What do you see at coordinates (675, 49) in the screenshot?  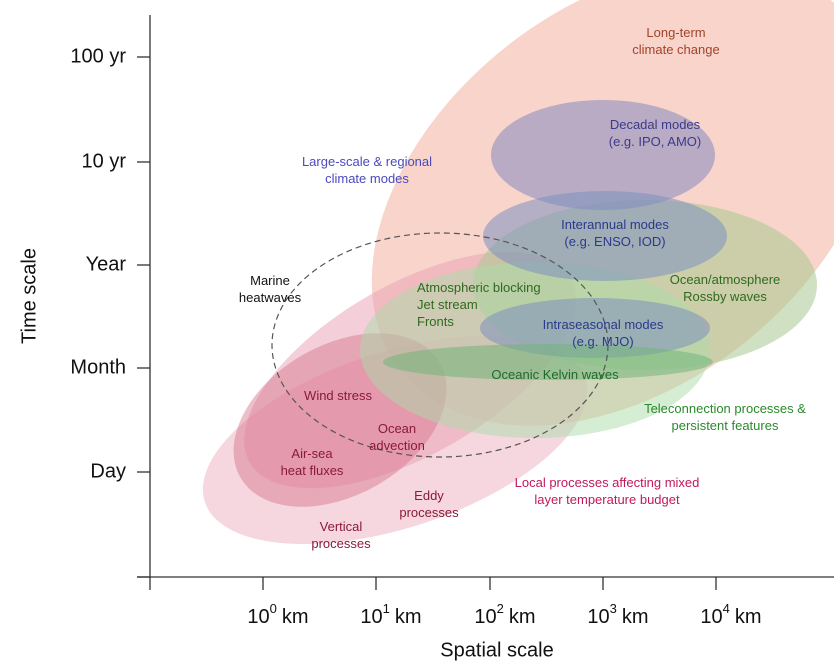 I see `label-line: climate change` at bounding box center [675, 49].